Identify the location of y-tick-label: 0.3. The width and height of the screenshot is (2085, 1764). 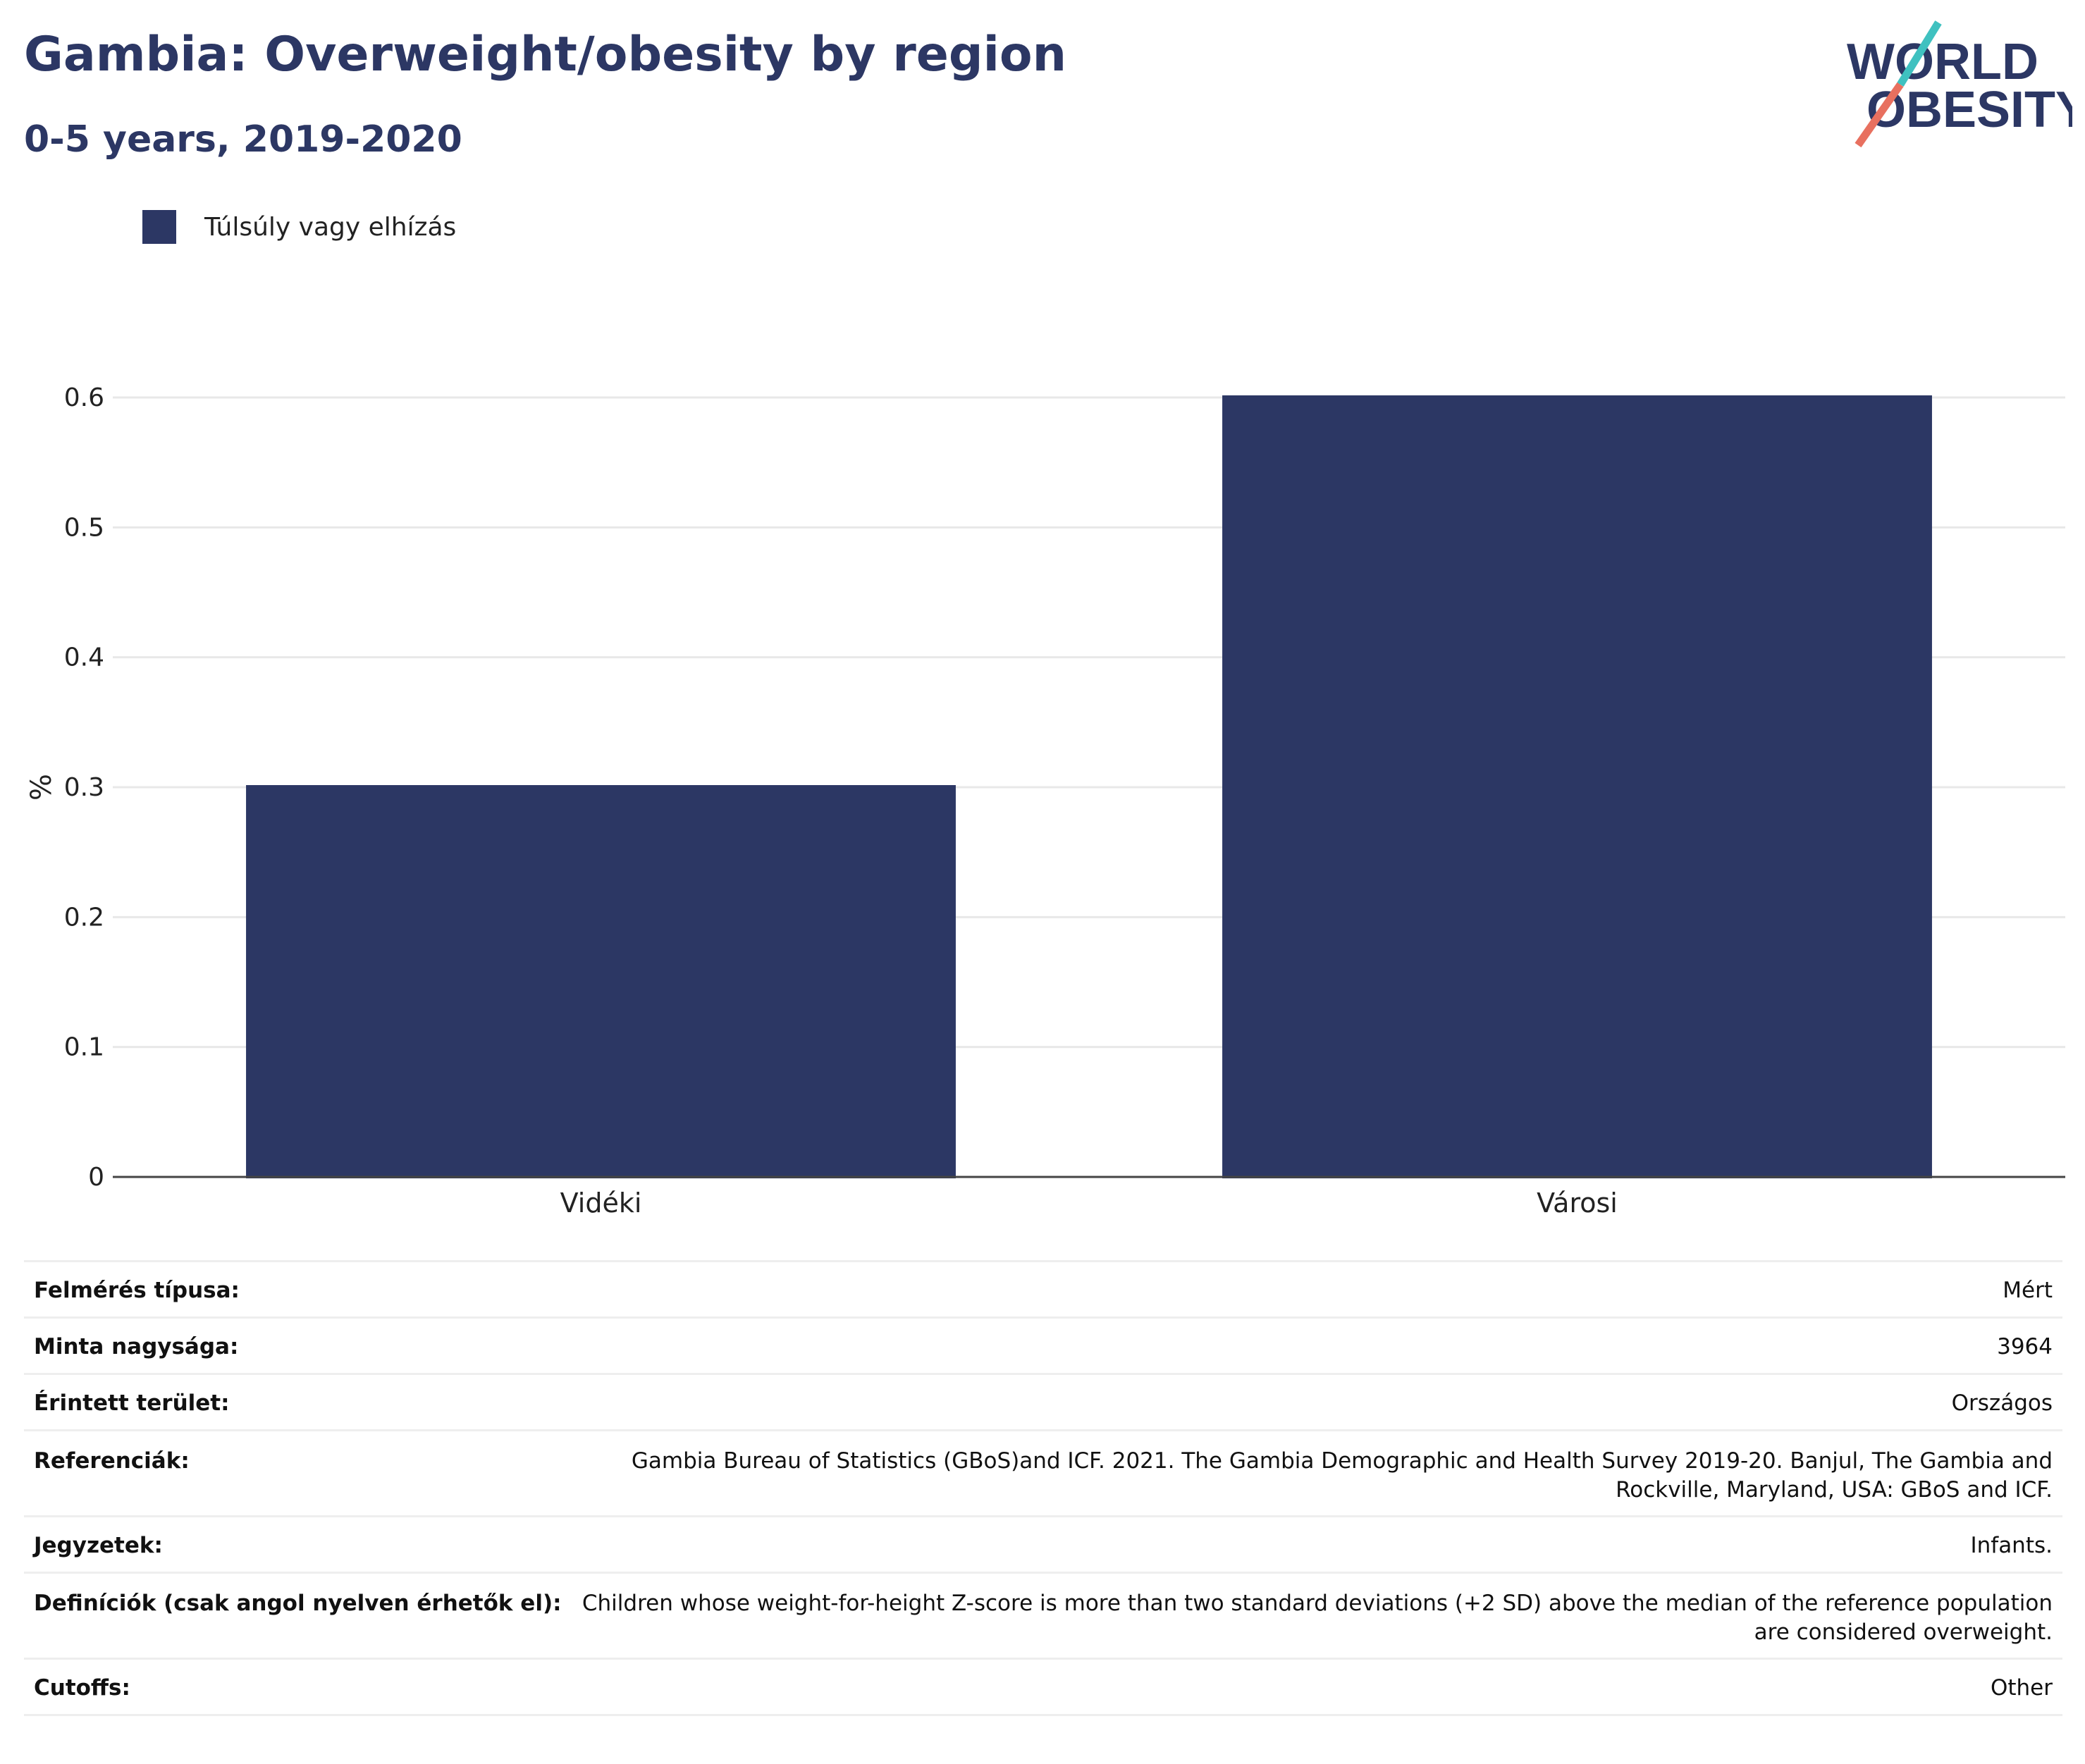
(84, 787).